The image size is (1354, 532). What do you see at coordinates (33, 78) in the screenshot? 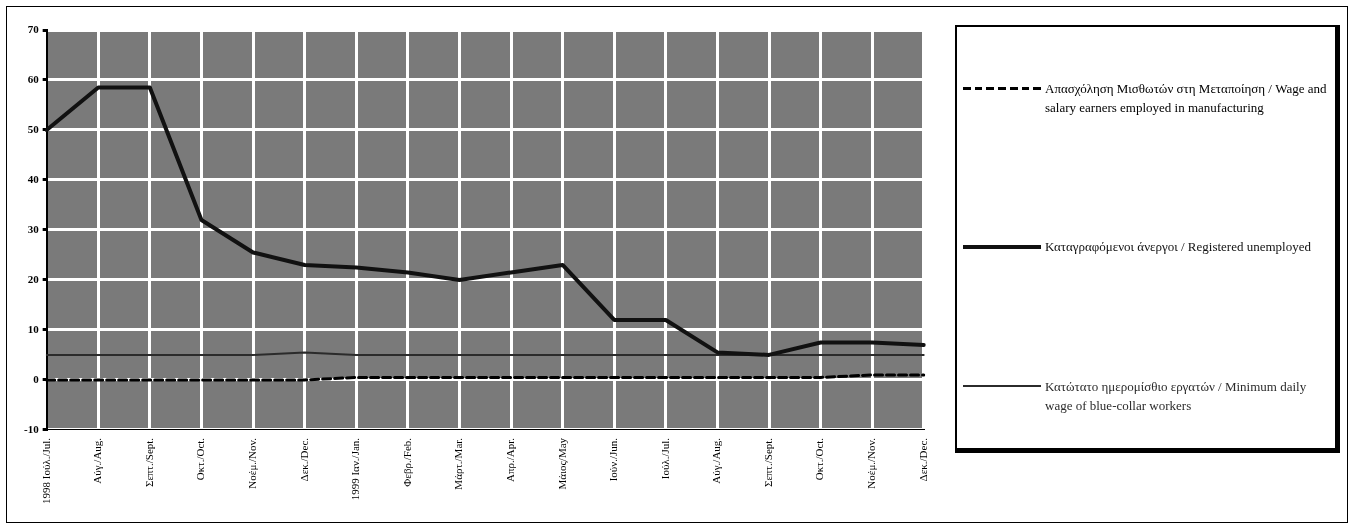
I see `y-tick-label: 60` at bounding box center [33, 78].